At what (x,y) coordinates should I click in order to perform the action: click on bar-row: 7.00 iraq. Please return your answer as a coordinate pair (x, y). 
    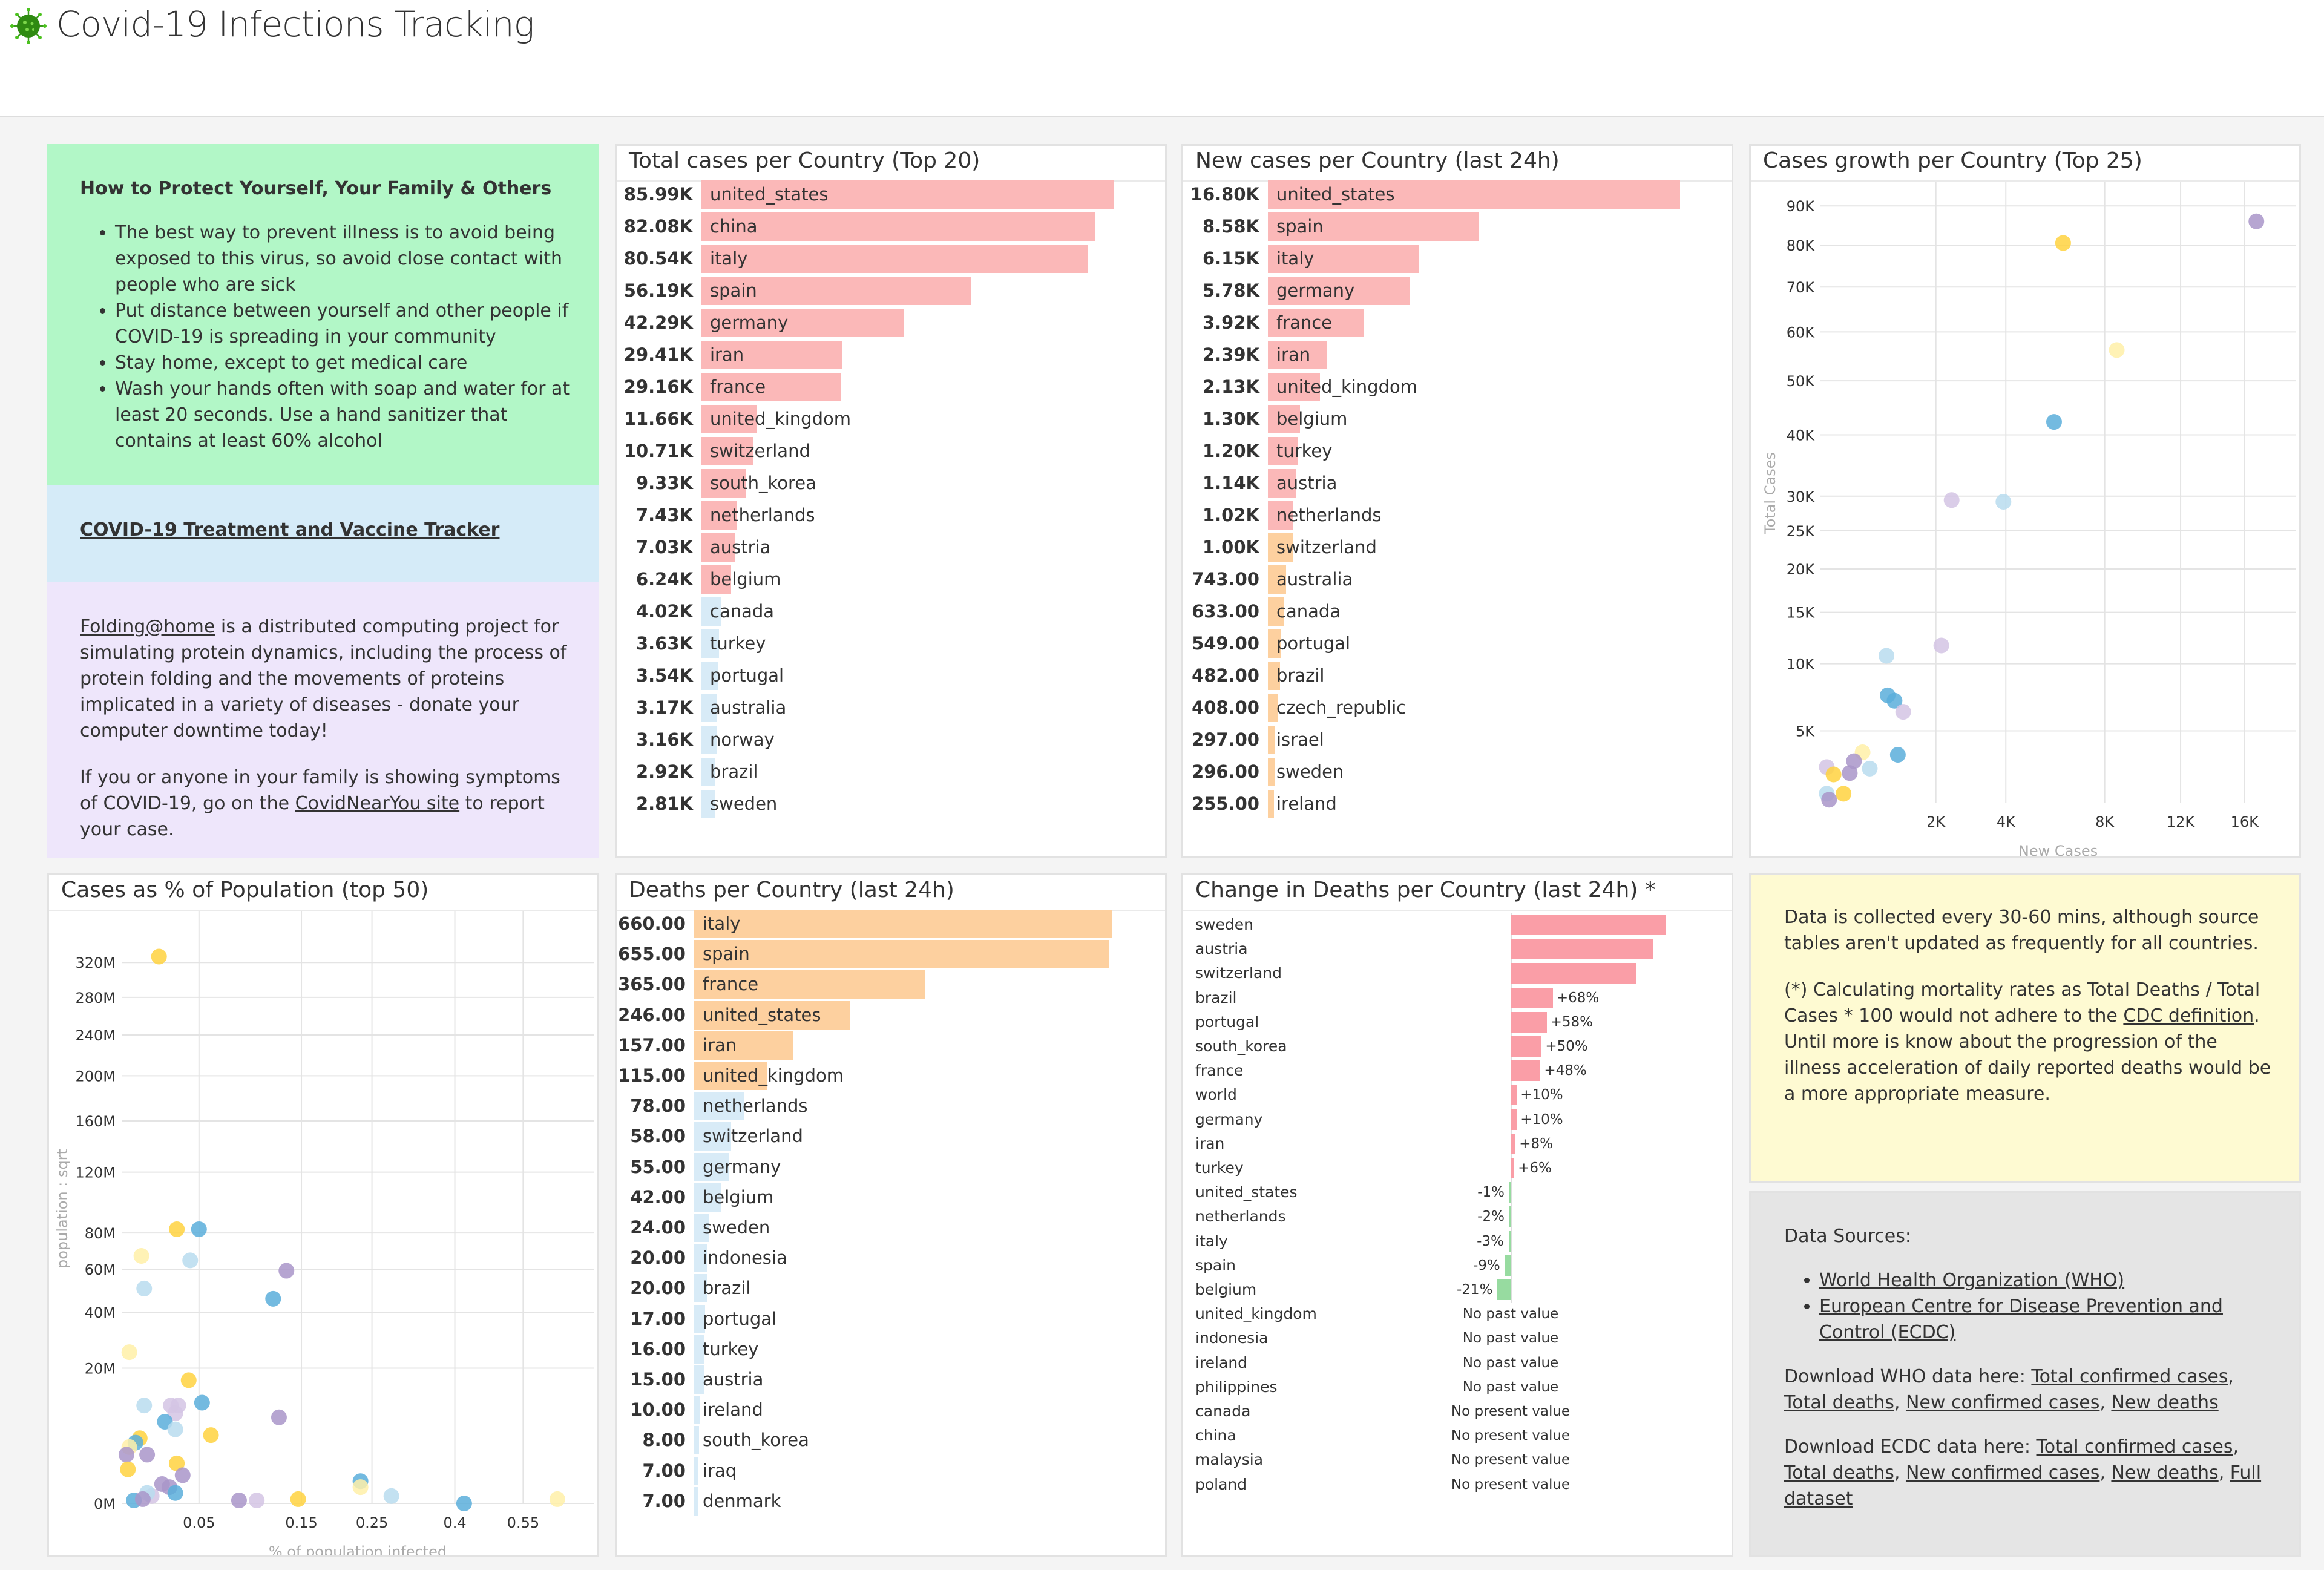
    Looking at the image, I should click on (891, 1470).